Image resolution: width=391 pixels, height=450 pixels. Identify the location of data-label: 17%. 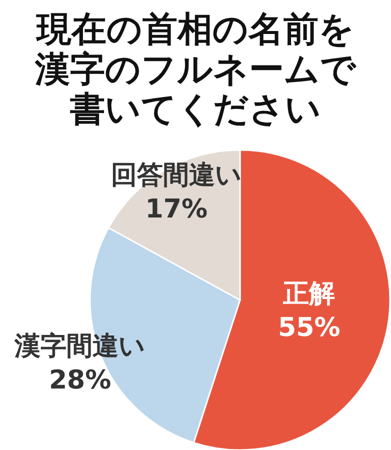
(176, 209).